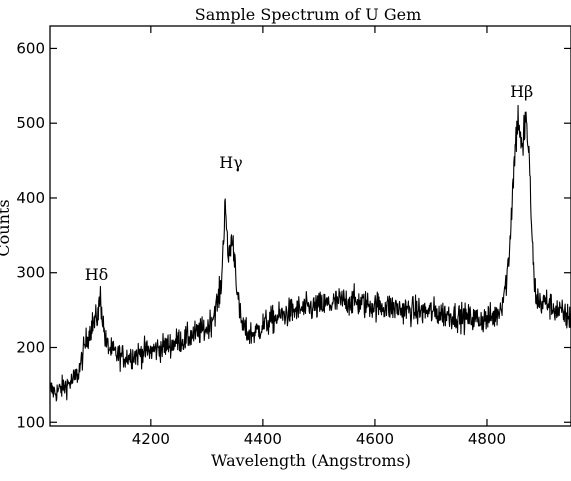 The height and width of the screenshot is (481, 571). I want to click on y-tick-label: 300, so click(30, 273).